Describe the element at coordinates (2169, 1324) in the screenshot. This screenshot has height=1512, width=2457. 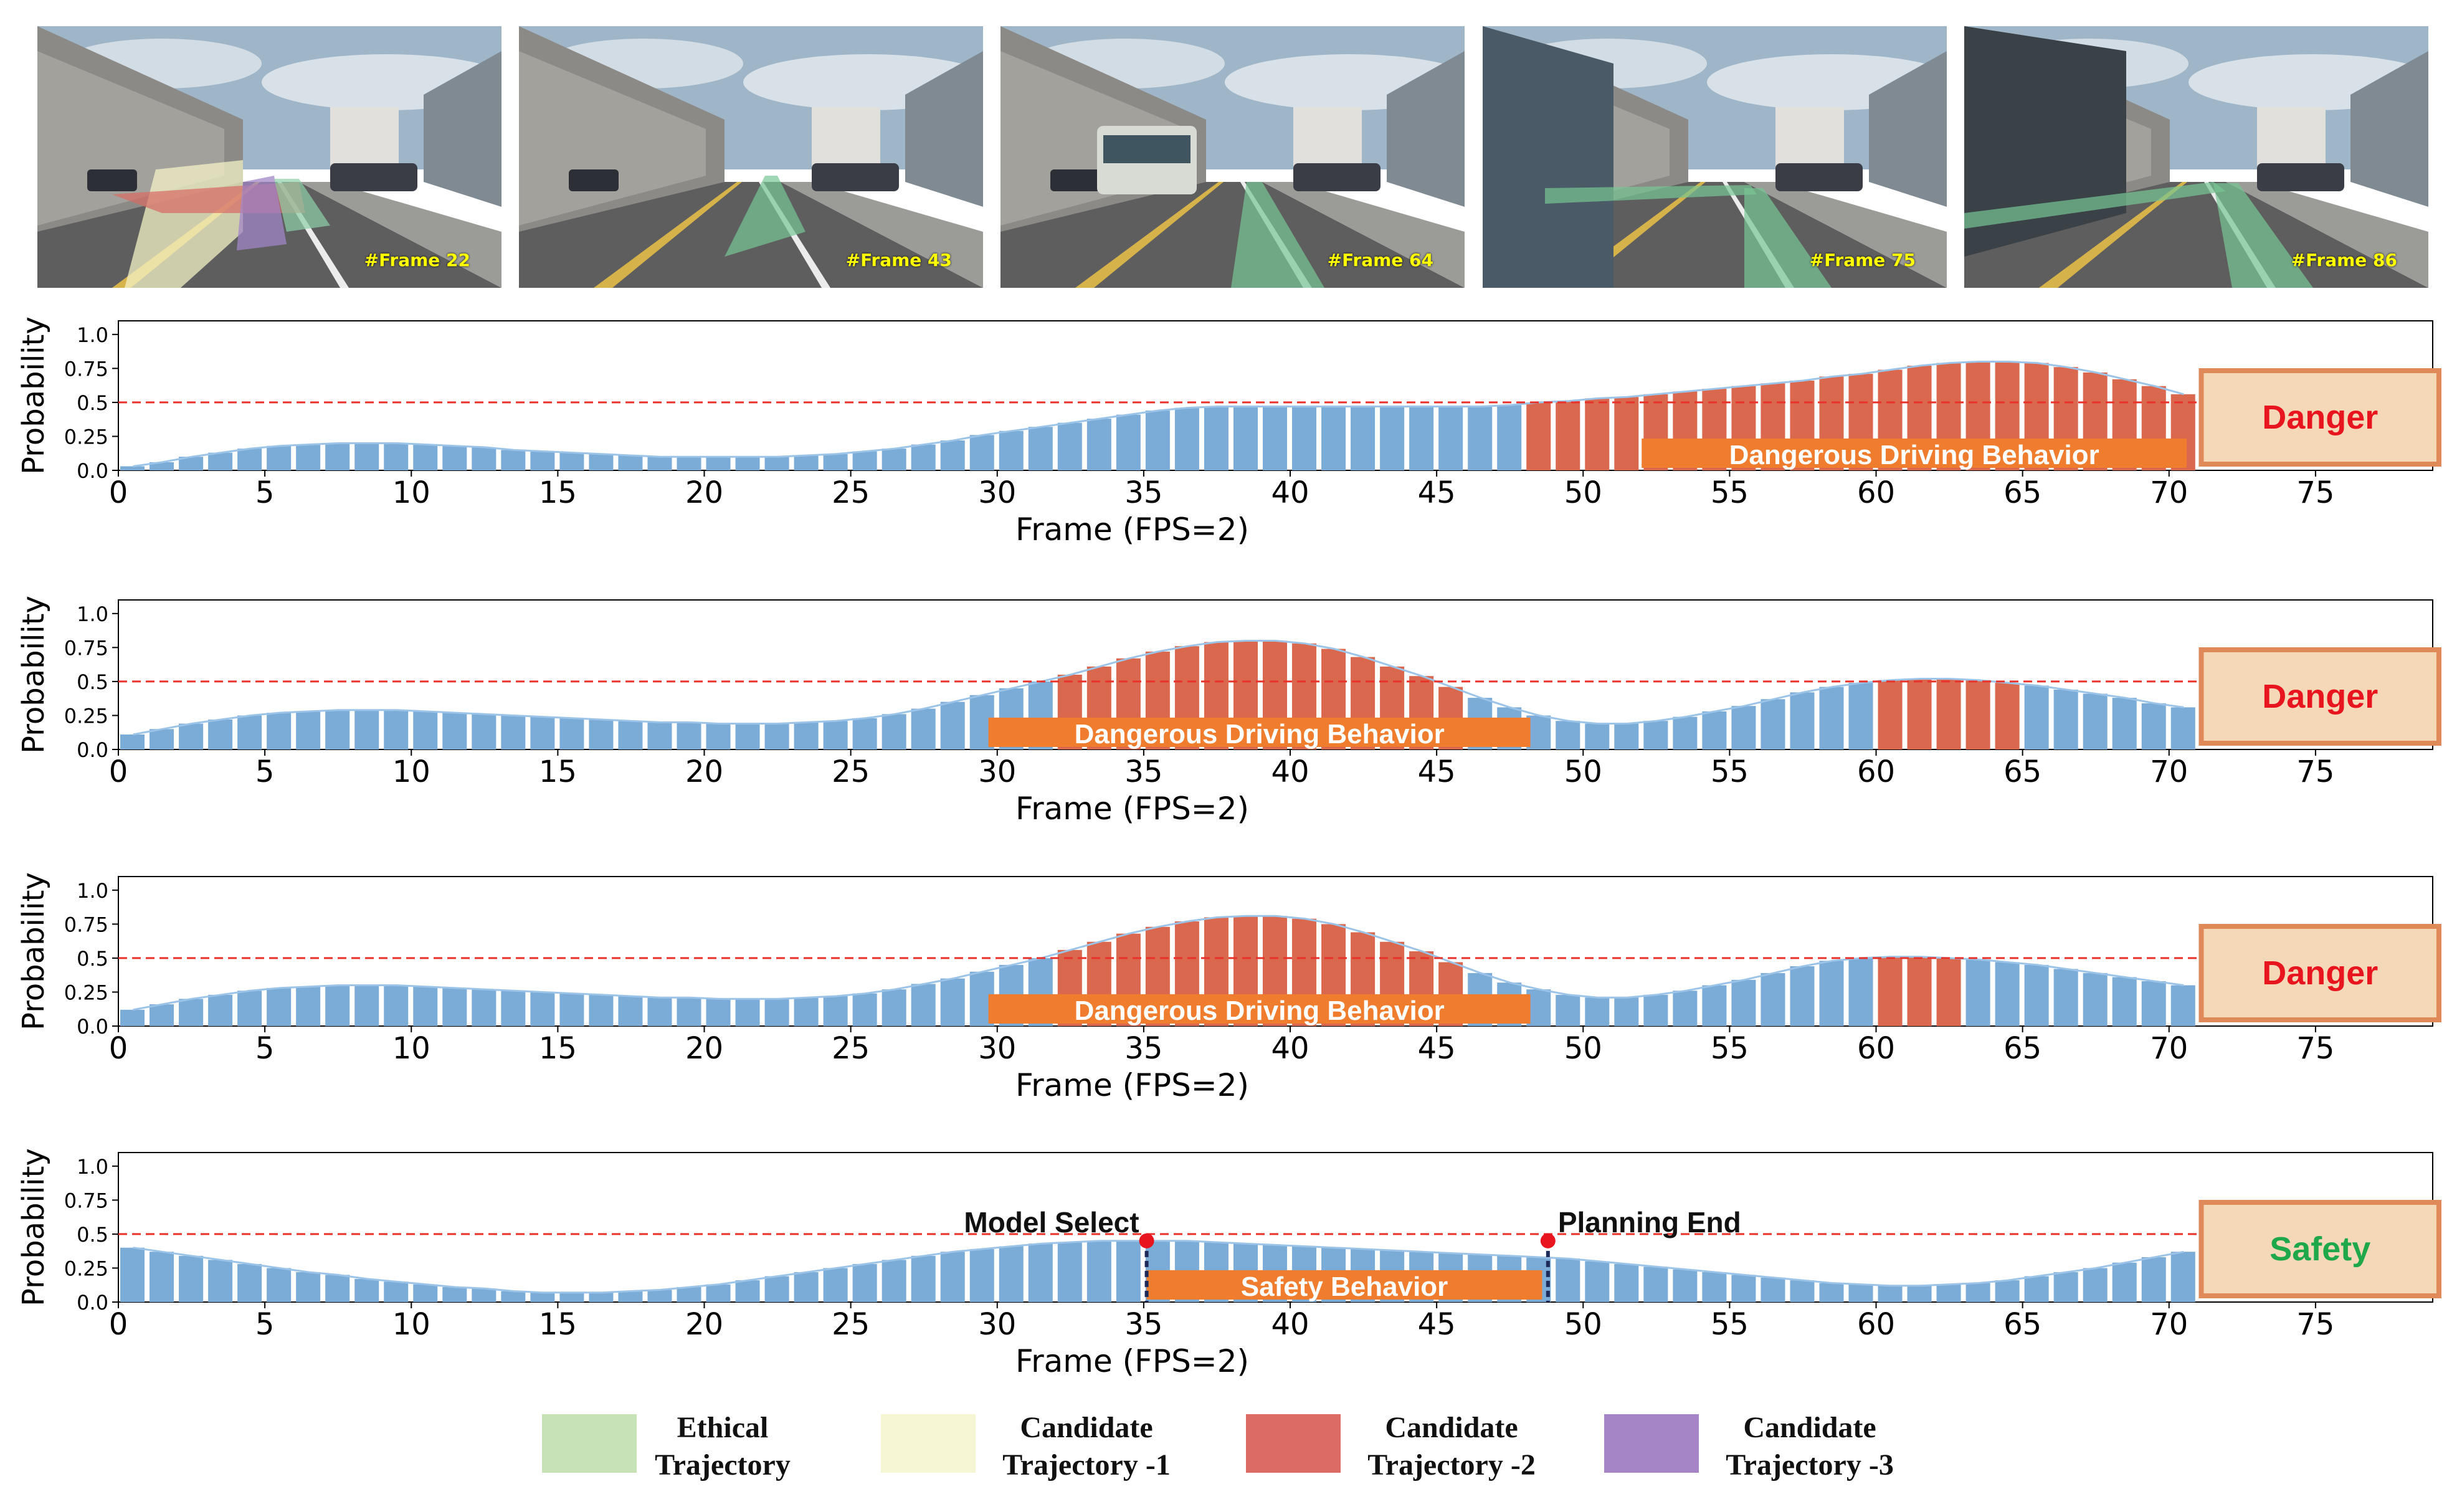
I see `x-tick-label: 70` at that location.